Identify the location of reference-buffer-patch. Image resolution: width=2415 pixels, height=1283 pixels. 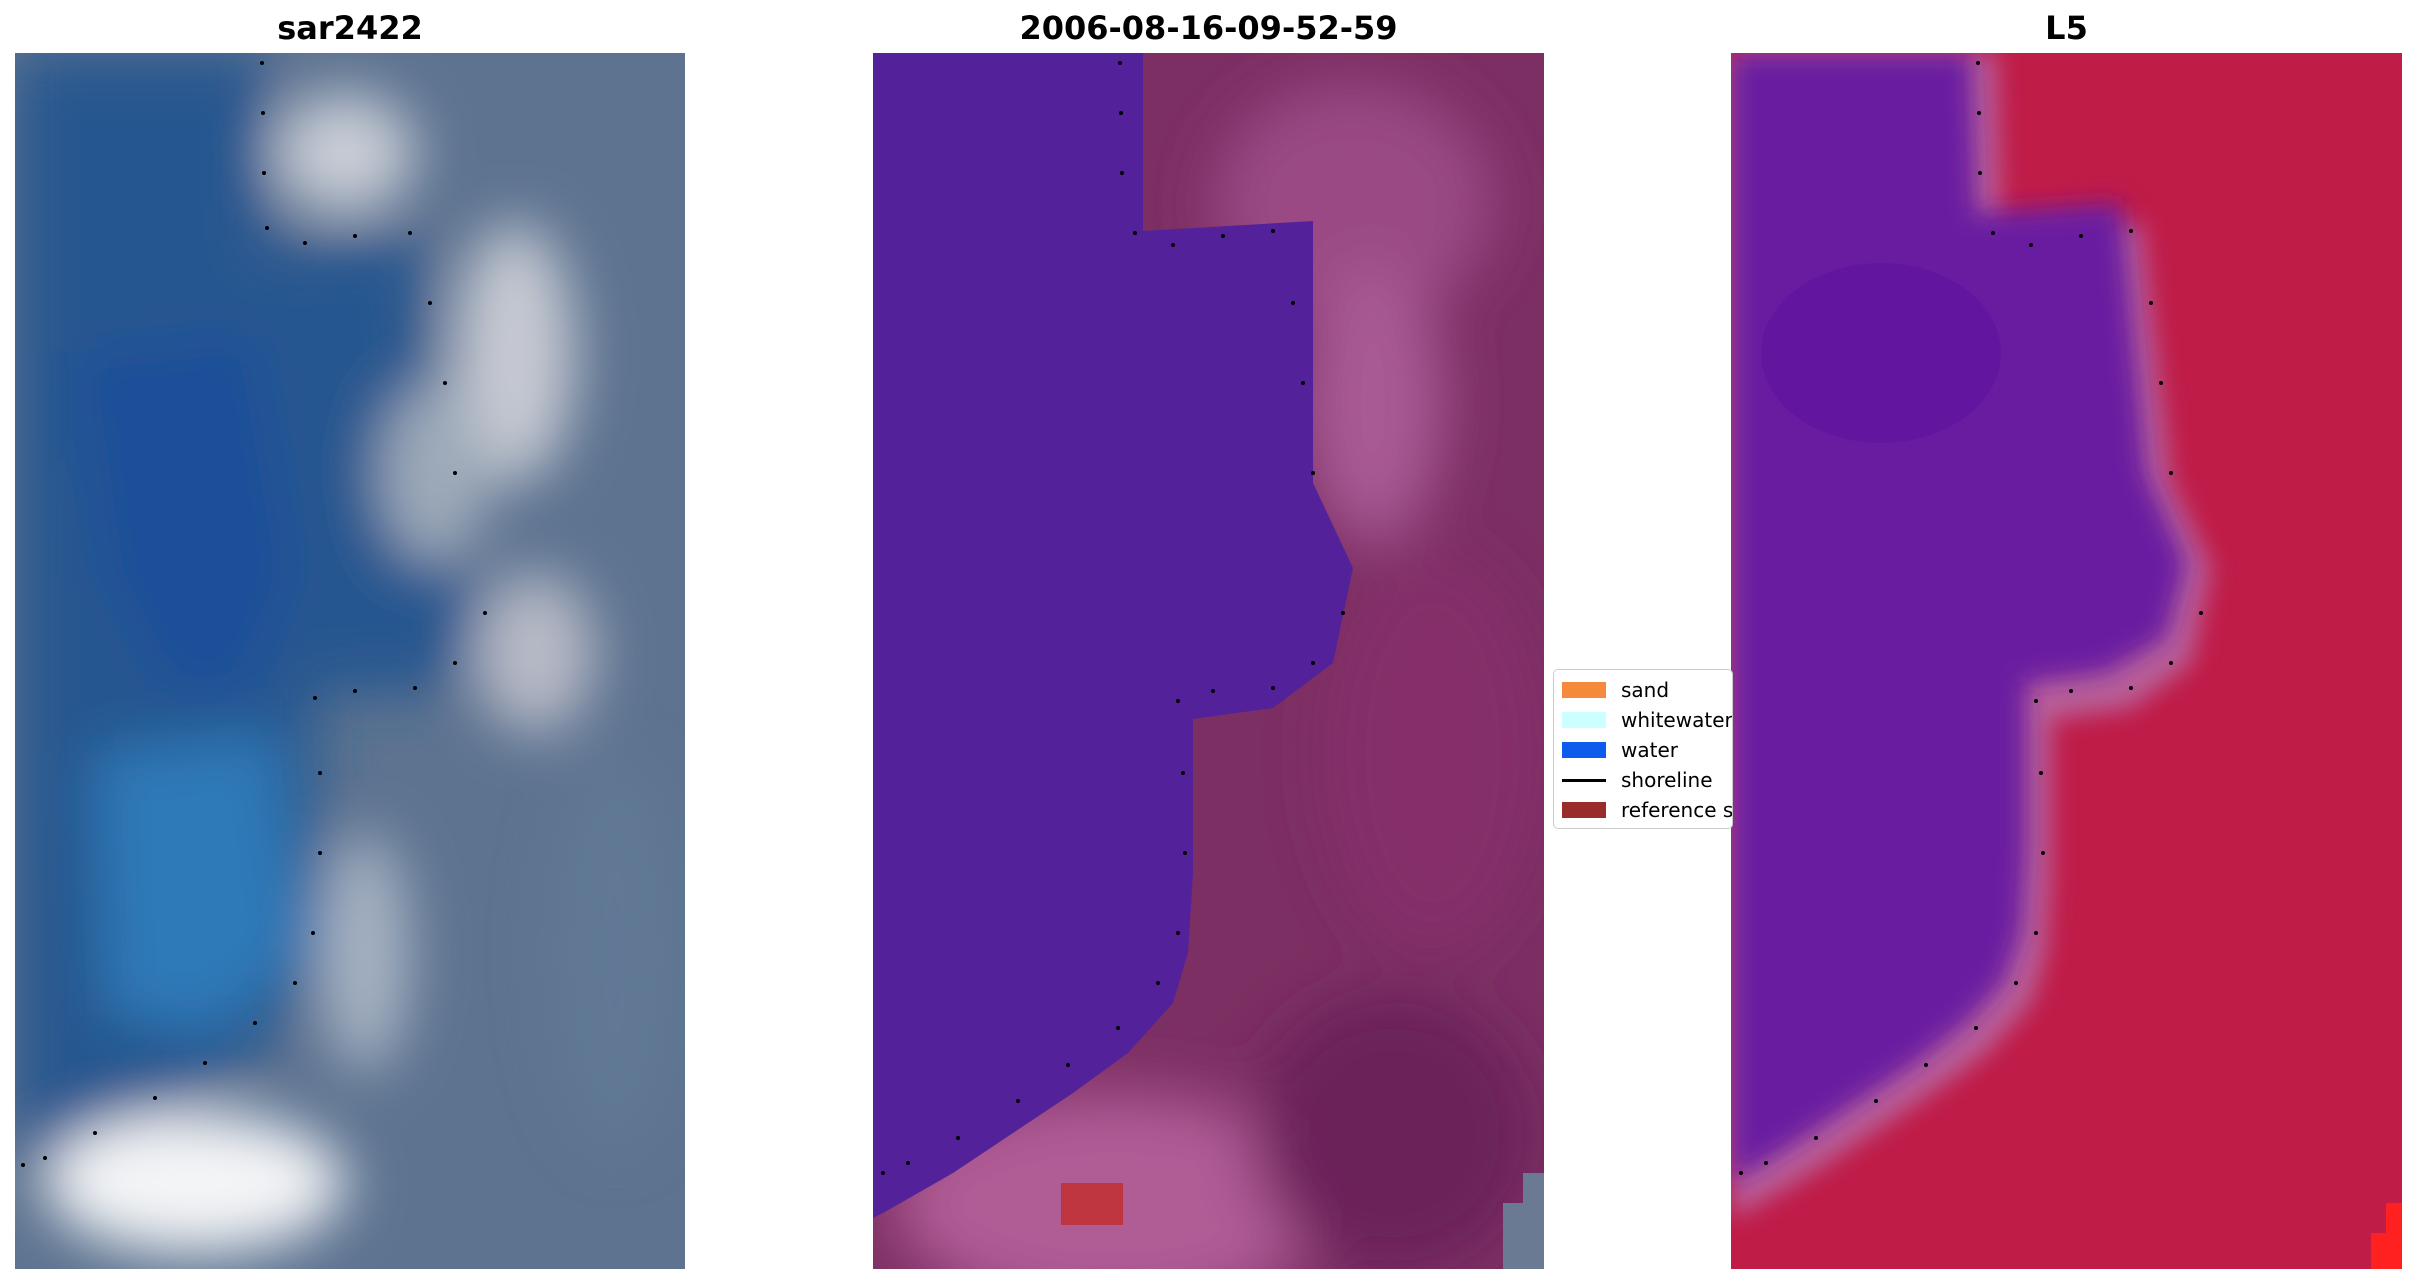
(1092, 1204).